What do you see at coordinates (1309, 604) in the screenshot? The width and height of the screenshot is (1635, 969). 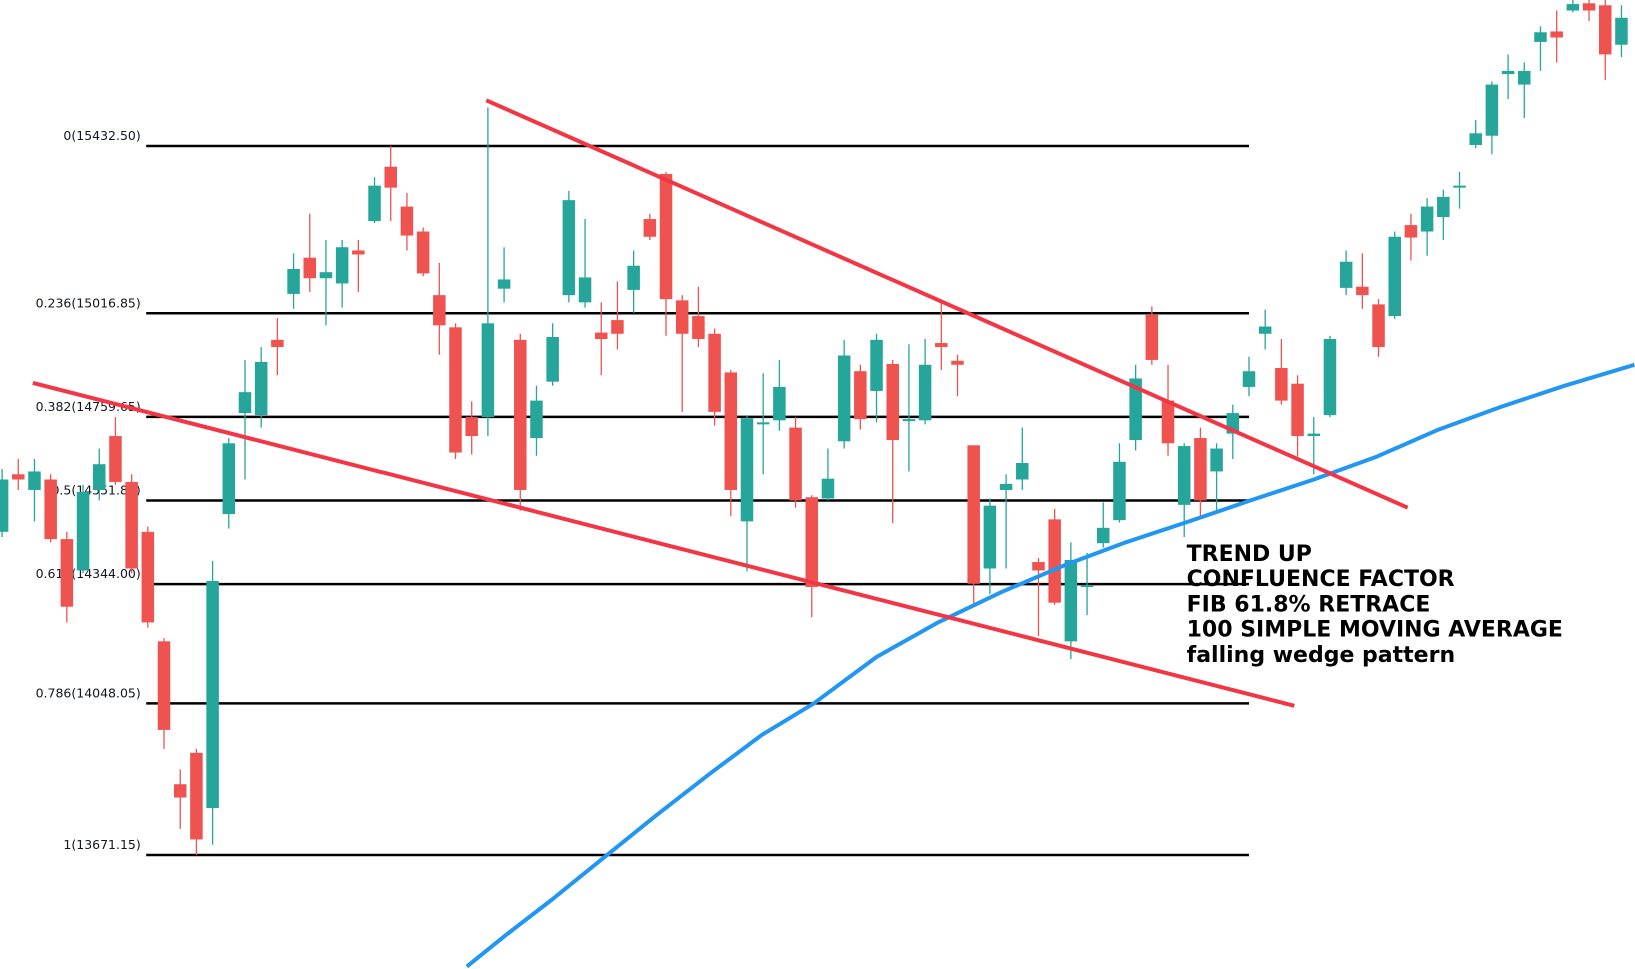 I see `annotation: FIB 61.8% RETRACE` at bounding box center [1309, 604].